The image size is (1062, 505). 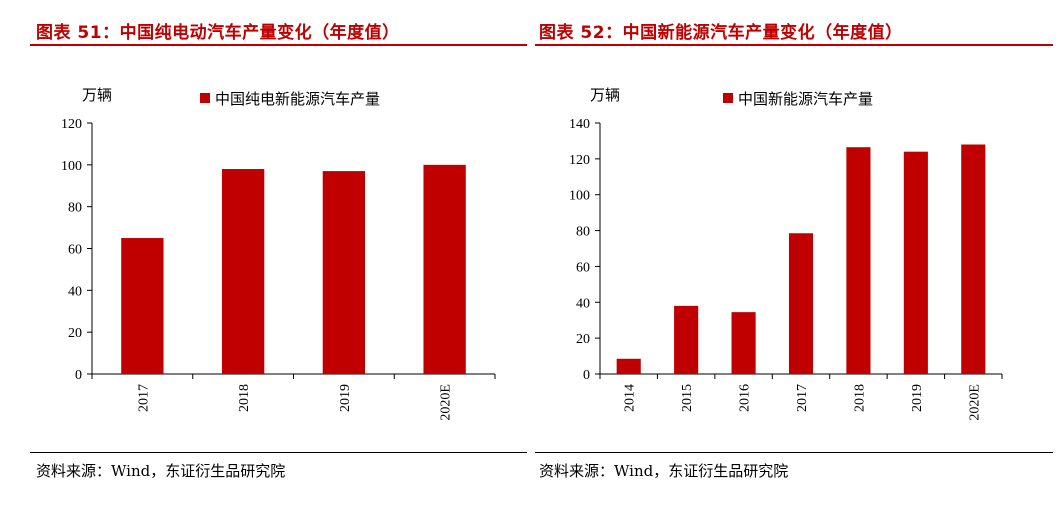 I want to click on bar-2016, so click(x=743, y=343).